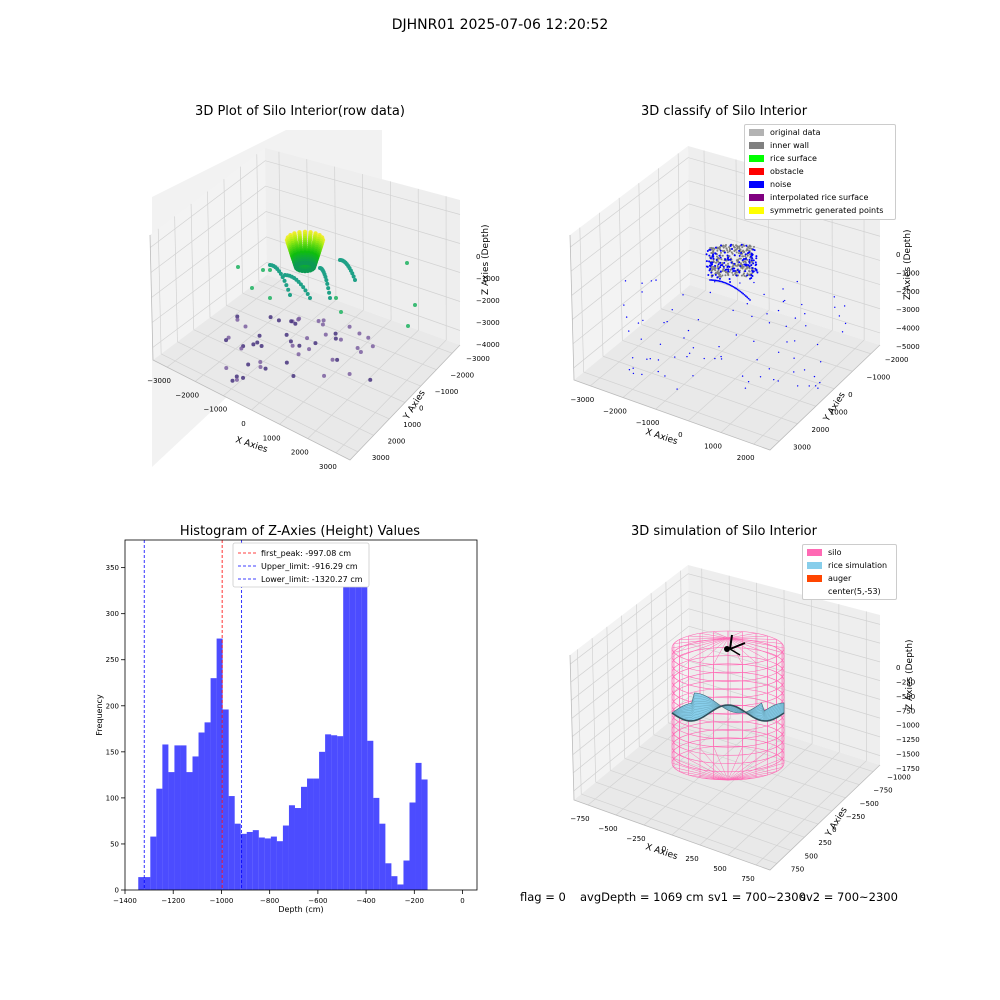 This screenshot has width=1000, height=1000. I want to click on histogram-y-label: Frequency, so click(99, 715).